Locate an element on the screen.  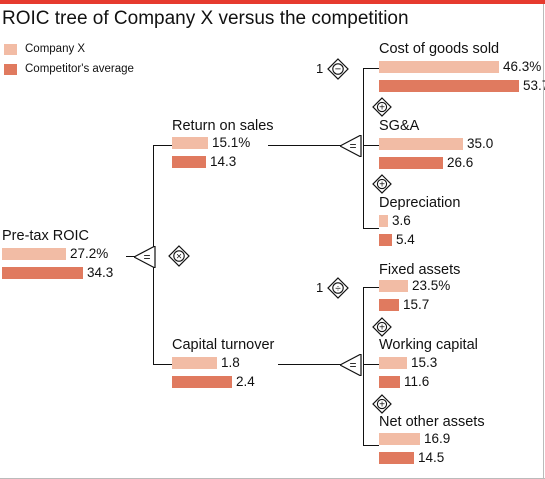
connector-root-bottom is located at coordinates (162, 365).